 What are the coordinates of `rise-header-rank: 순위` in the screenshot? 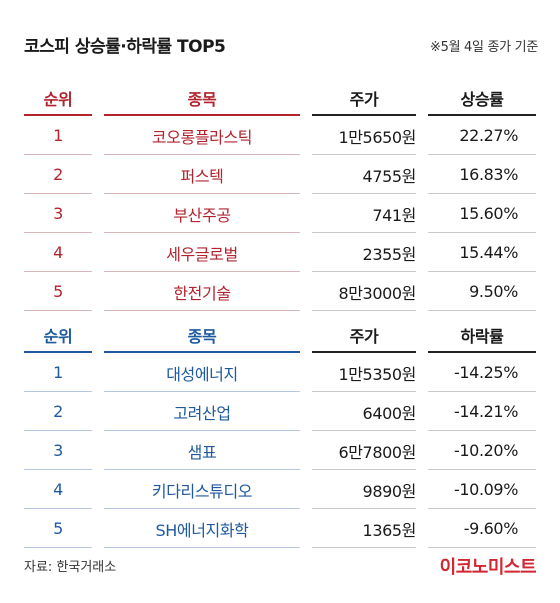 It's located at (58, 99).